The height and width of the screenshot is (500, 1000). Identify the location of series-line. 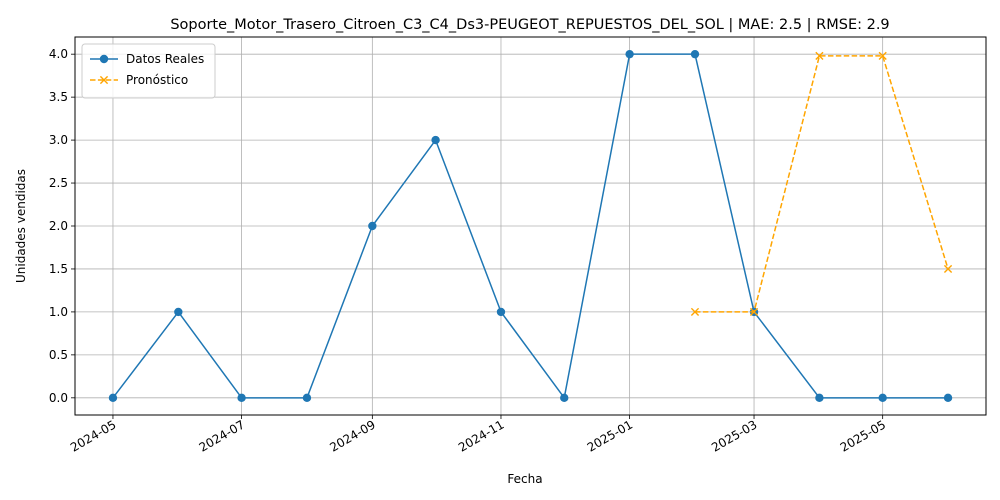
(821, 184).